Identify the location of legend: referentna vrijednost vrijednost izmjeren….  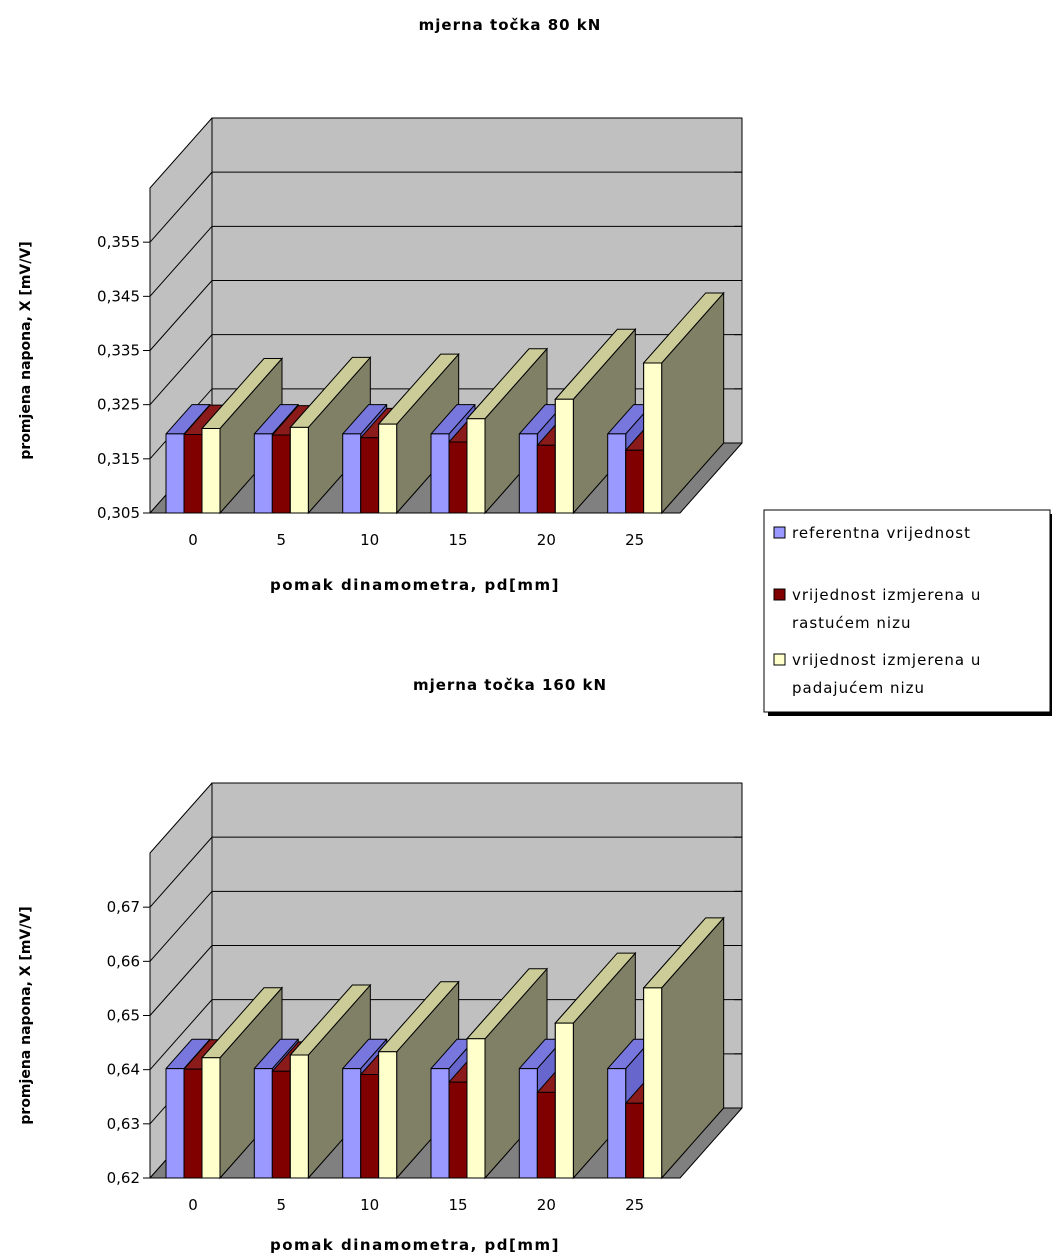
(907, 612).